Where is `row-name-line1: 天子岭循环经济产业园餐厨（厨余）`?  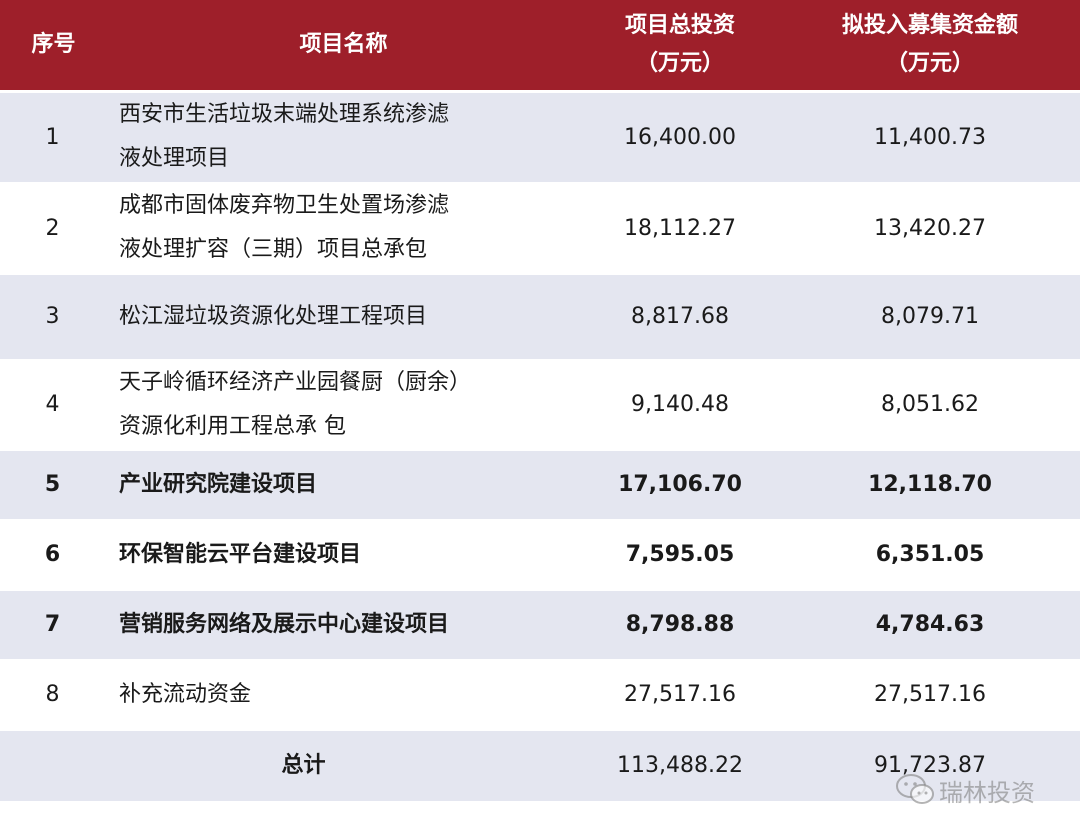 row-name-line1: 天子岭循环经济产业园餐厨（厨余） is located at coordinates (295, 382).